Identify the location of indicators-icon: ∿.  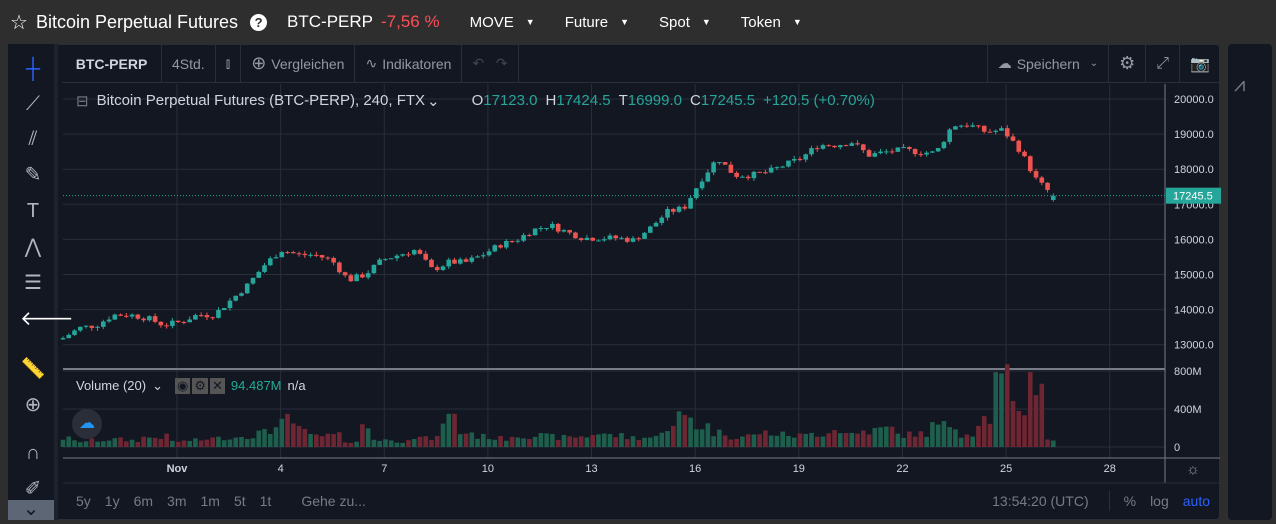
(371, 63).